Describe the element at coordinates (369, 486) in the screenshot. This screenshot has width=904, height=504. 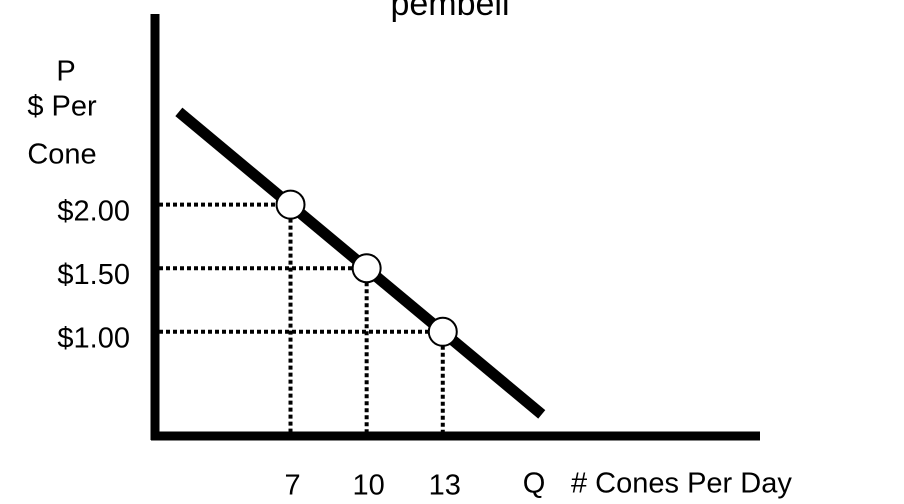
I see `x-tick-label: 10` at that location.